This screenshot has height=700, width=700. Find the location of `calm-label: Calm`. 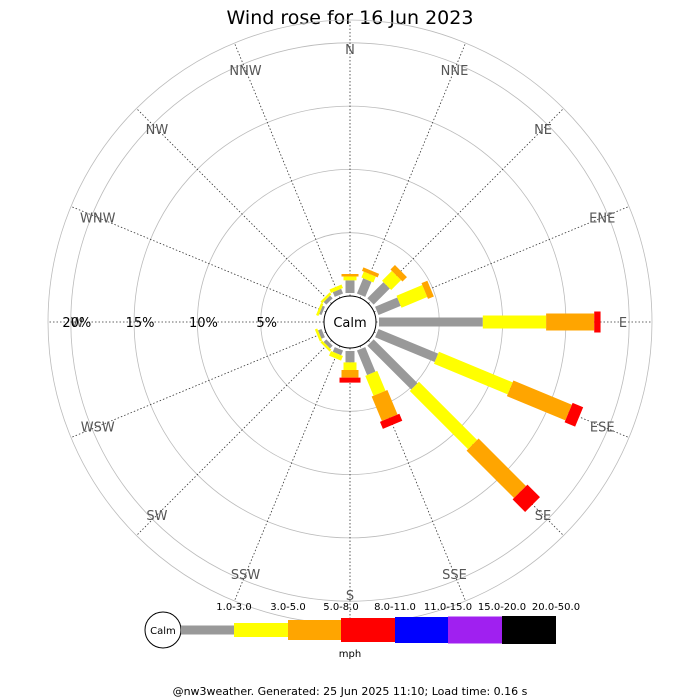

calm-label: Calm is located at coordinates (349, 323).